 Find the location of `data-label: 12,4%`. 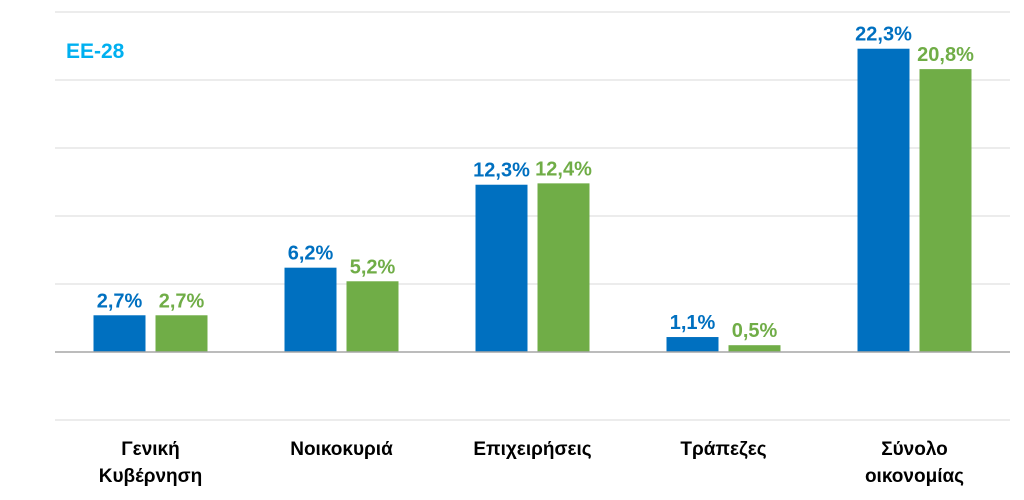

data-label: 12,4% is located at coordinates (563, 169).